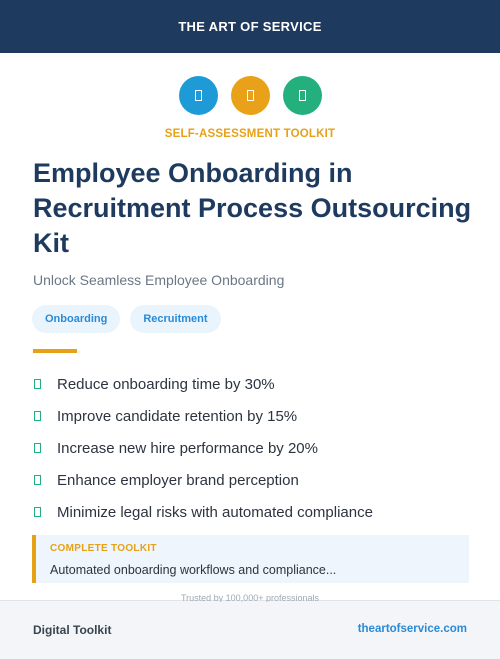  I want to click on brand-name: THE ART OF SERVICE, so click(250, 26).